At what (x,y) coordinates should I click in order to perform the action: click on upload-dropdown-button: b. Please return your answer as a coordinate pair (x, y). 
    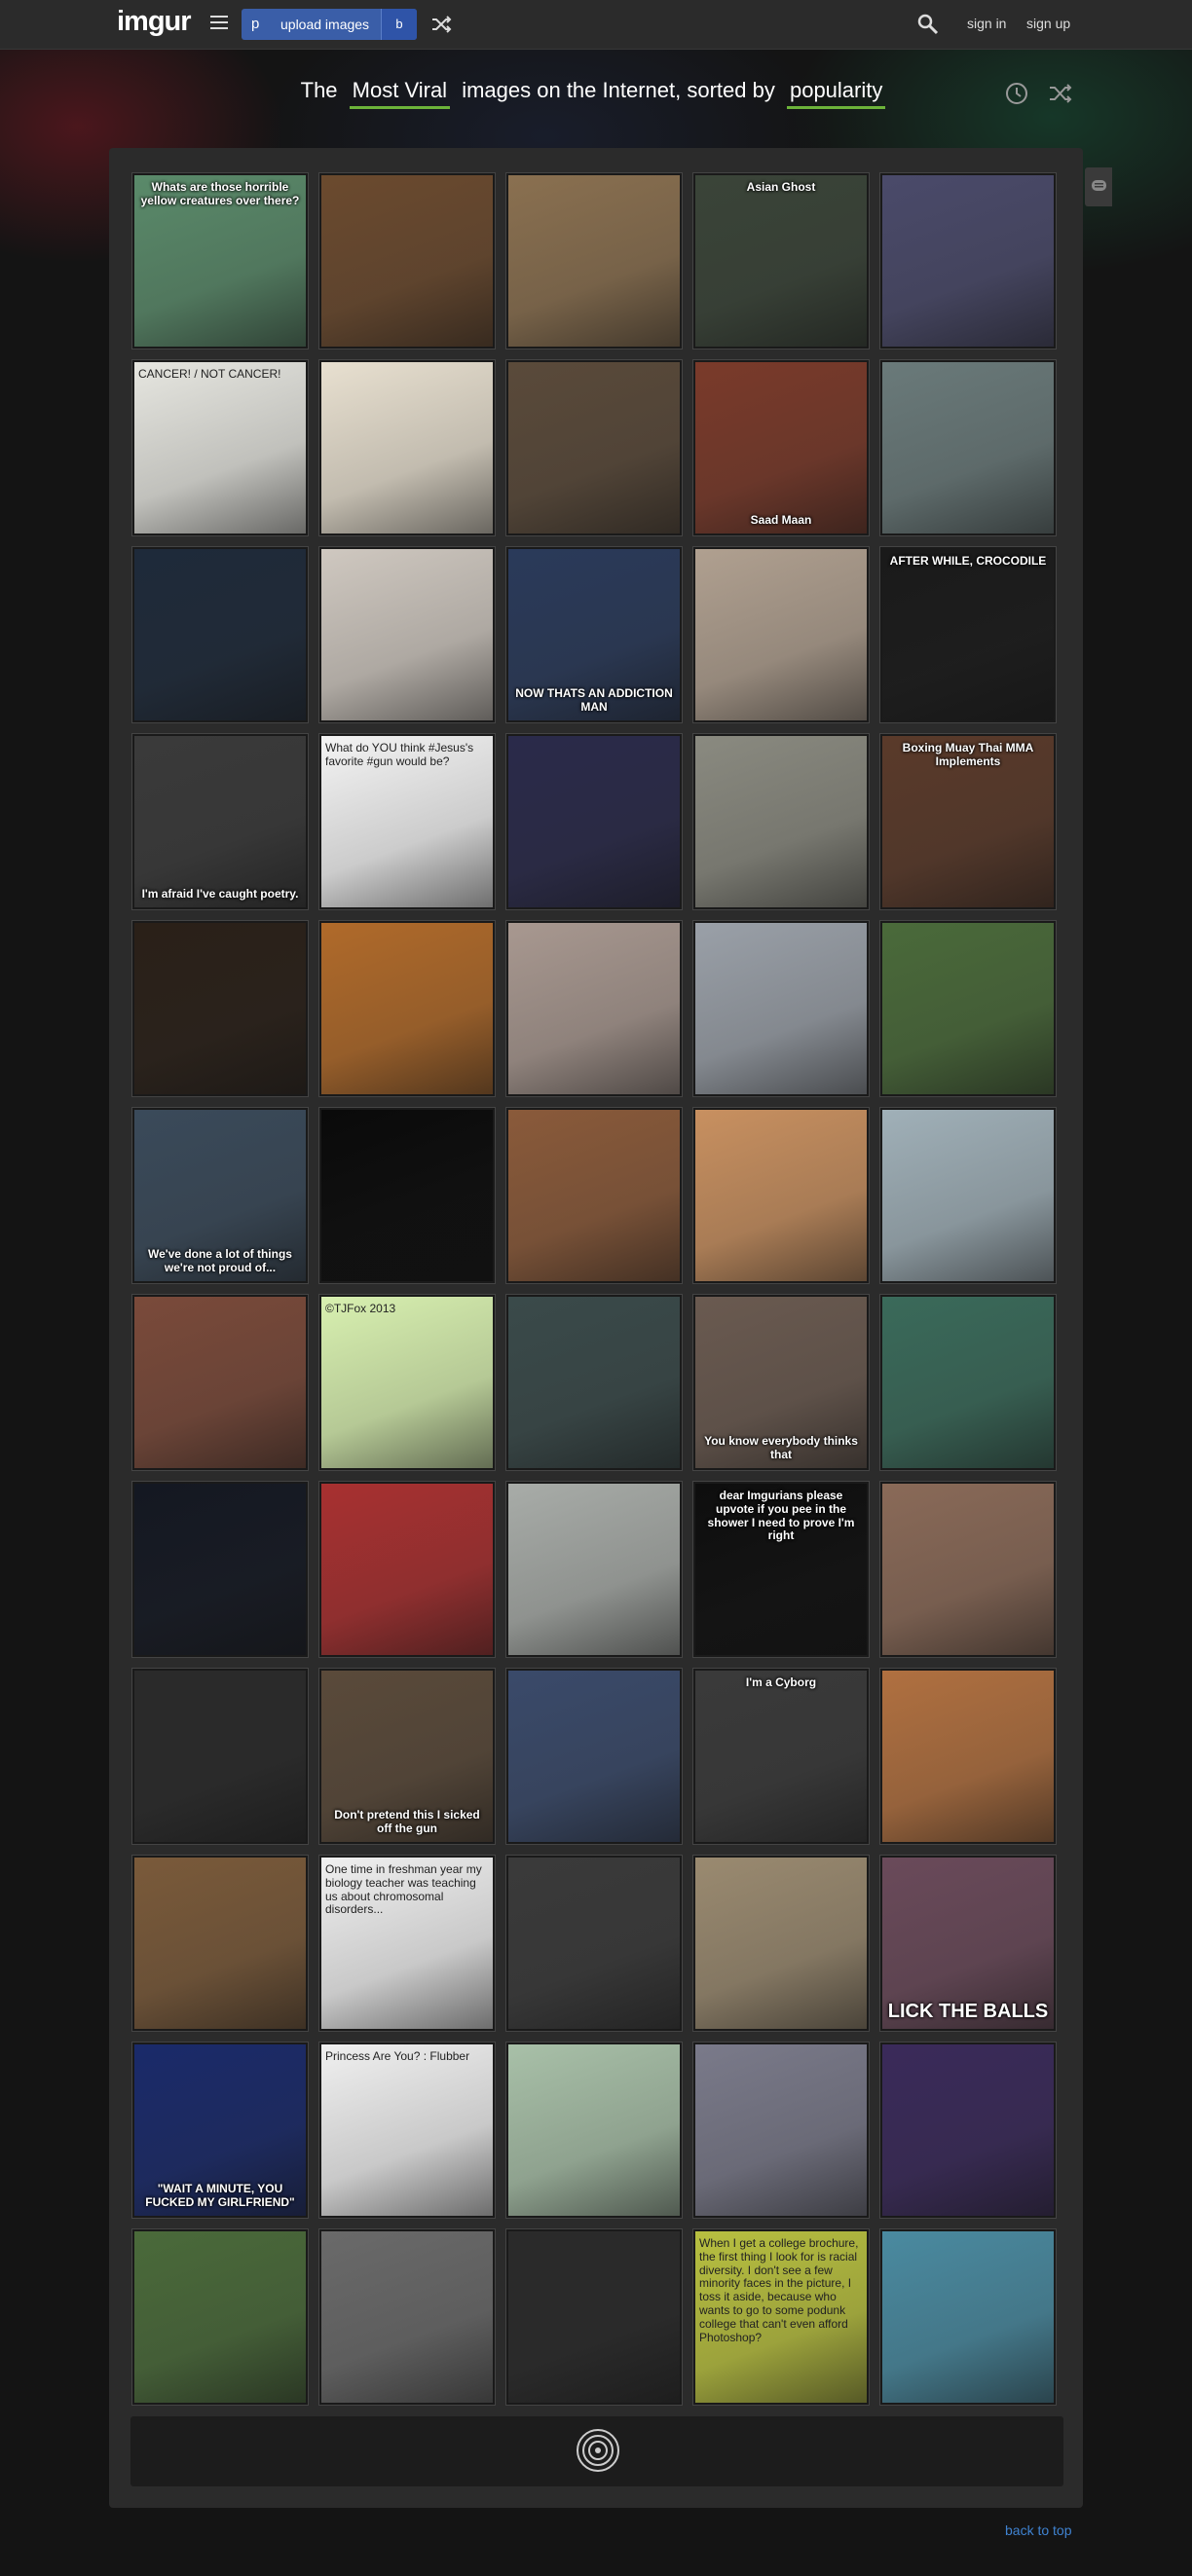
    Looking at the image, I should click on (399, 24).